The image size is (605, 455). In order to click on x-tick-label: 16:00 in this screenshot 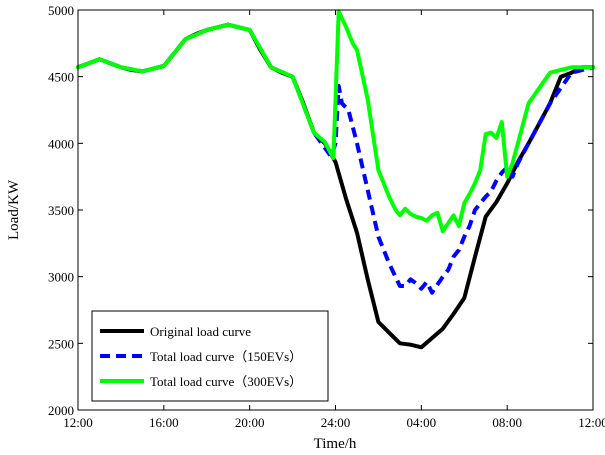, I will do `click(164, 422)`.